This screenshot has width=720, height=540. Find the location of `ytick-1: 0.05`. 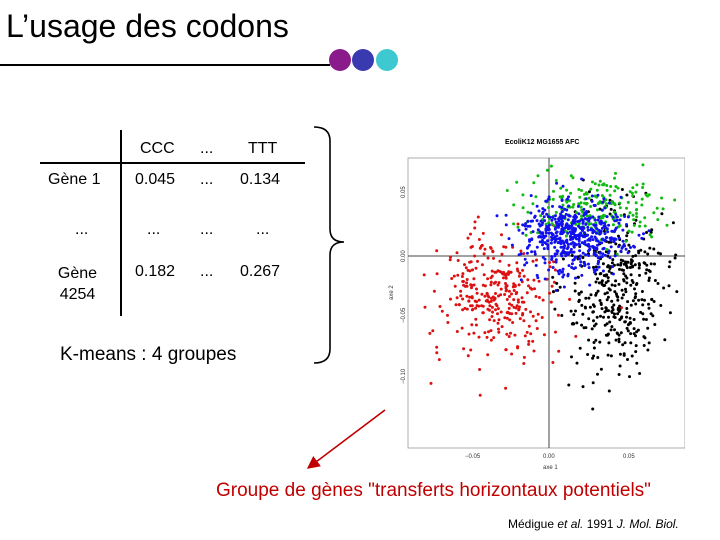

ytick-1: 0.05 is located at coordinates (404, 192).